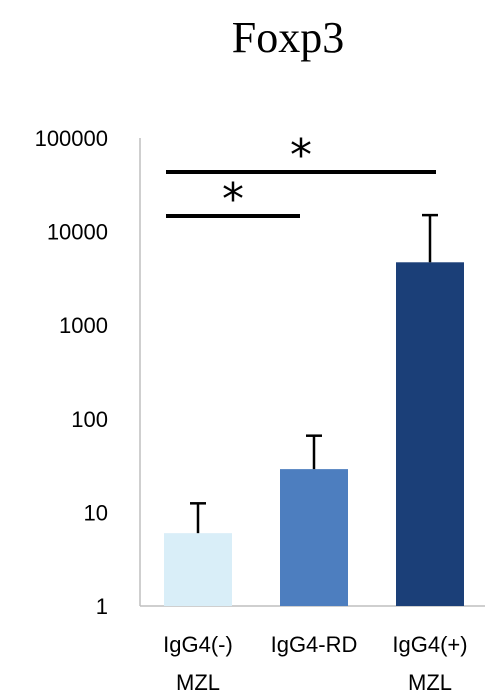  Describe the element at coordinates (89, 419) in the screenshot. I see `y-tick-label: 100` at that location.